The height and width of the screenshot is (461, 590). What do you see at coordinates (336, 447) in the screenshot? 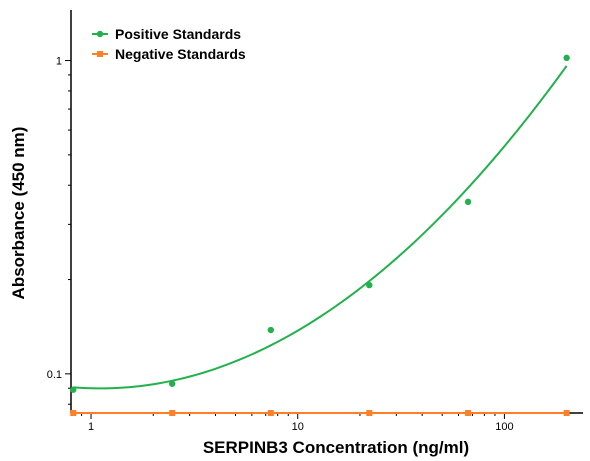
I see `x-axis-title: SERPINB3 Concentration (ng/ml)` at bounding box center [336, 447].